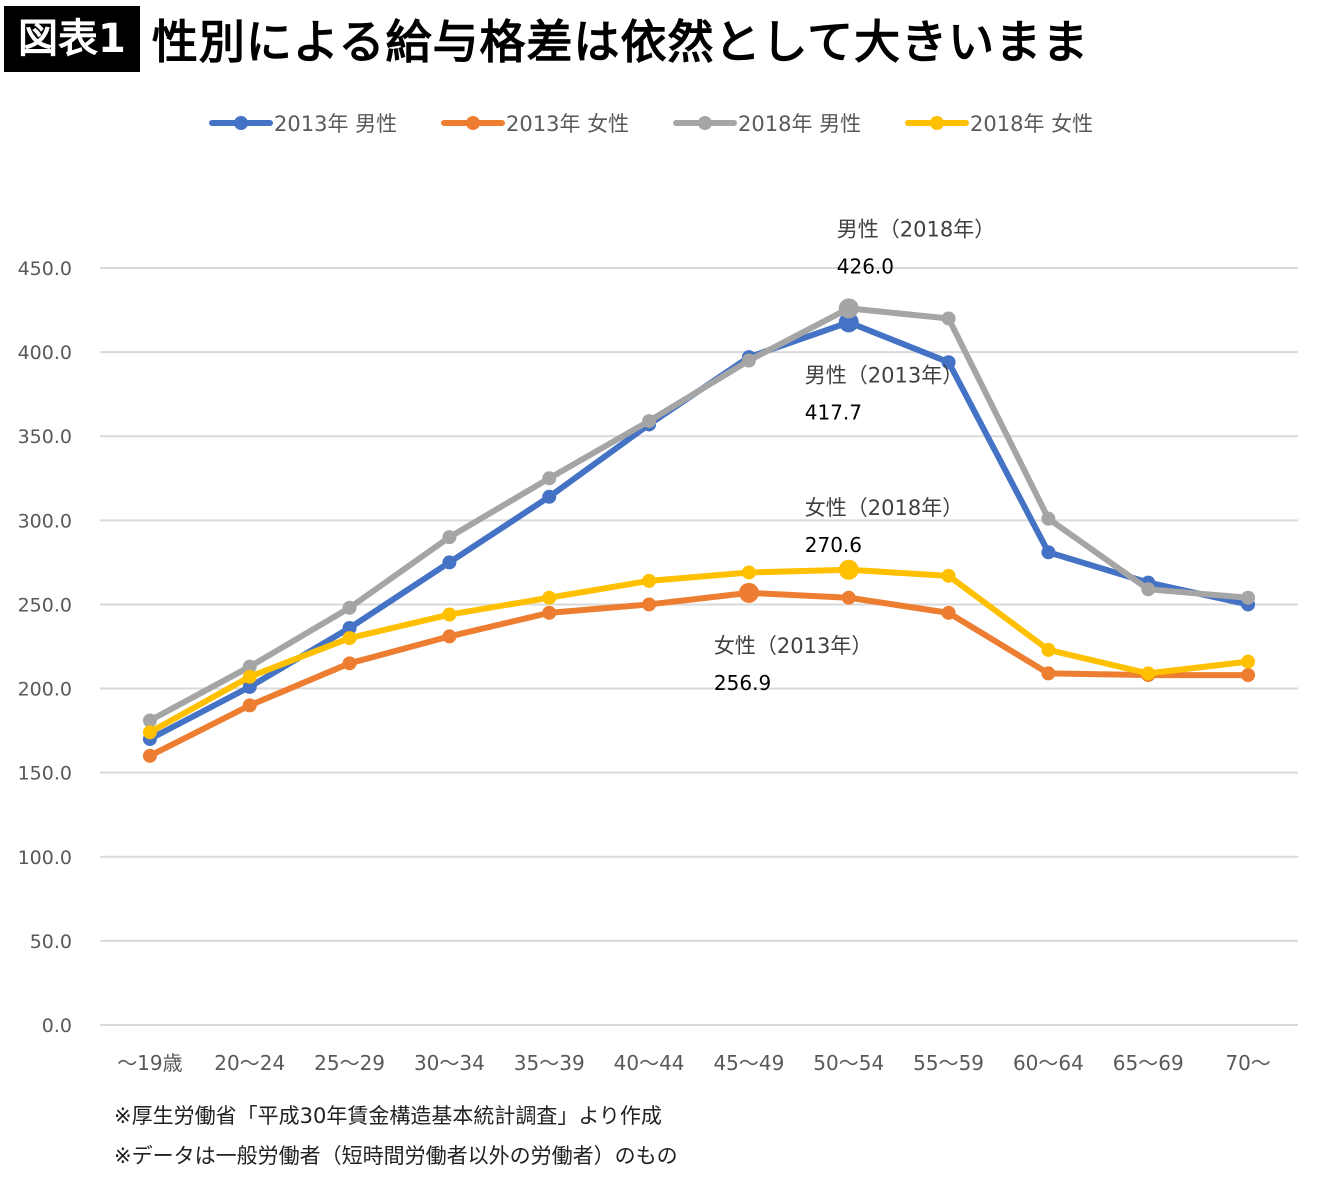 This screenshot has width=1340, height=1188. What do you see at coordinates (1048, 1063) in the screenshot?
I see `x-tick-label: 60～64` at bounding box center [1048, 1063].